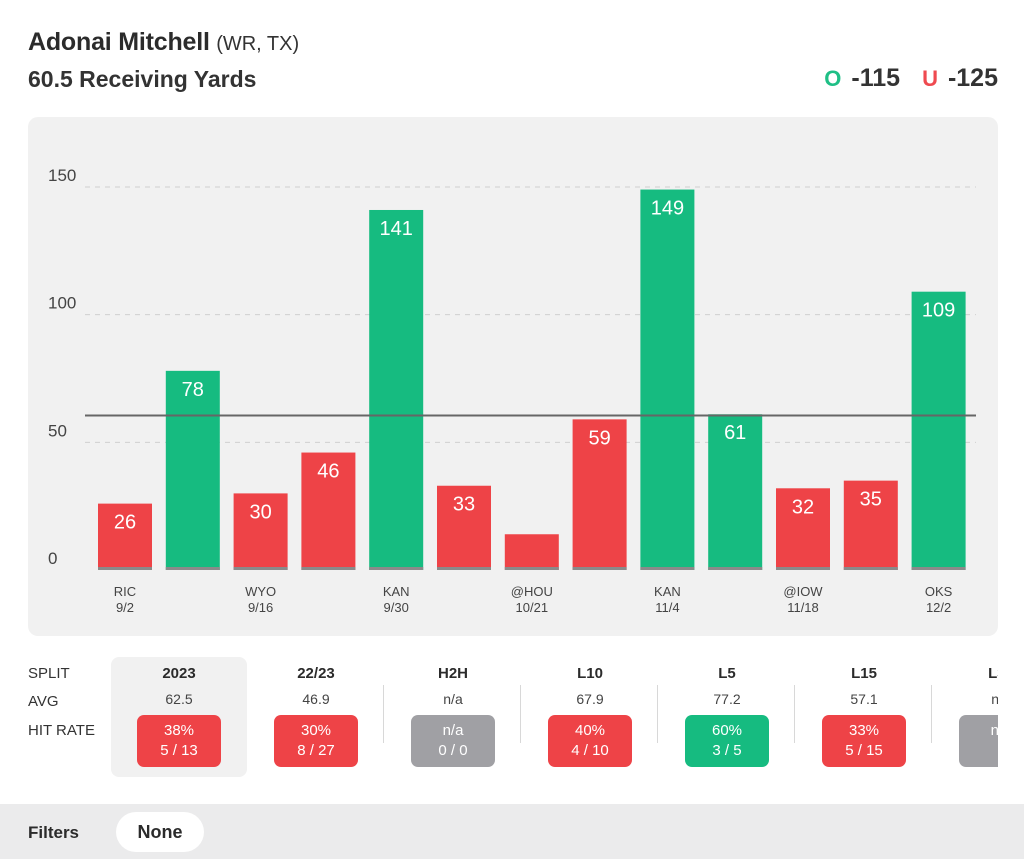  I want to click on bar-value-label: 30, so click(260, 512).